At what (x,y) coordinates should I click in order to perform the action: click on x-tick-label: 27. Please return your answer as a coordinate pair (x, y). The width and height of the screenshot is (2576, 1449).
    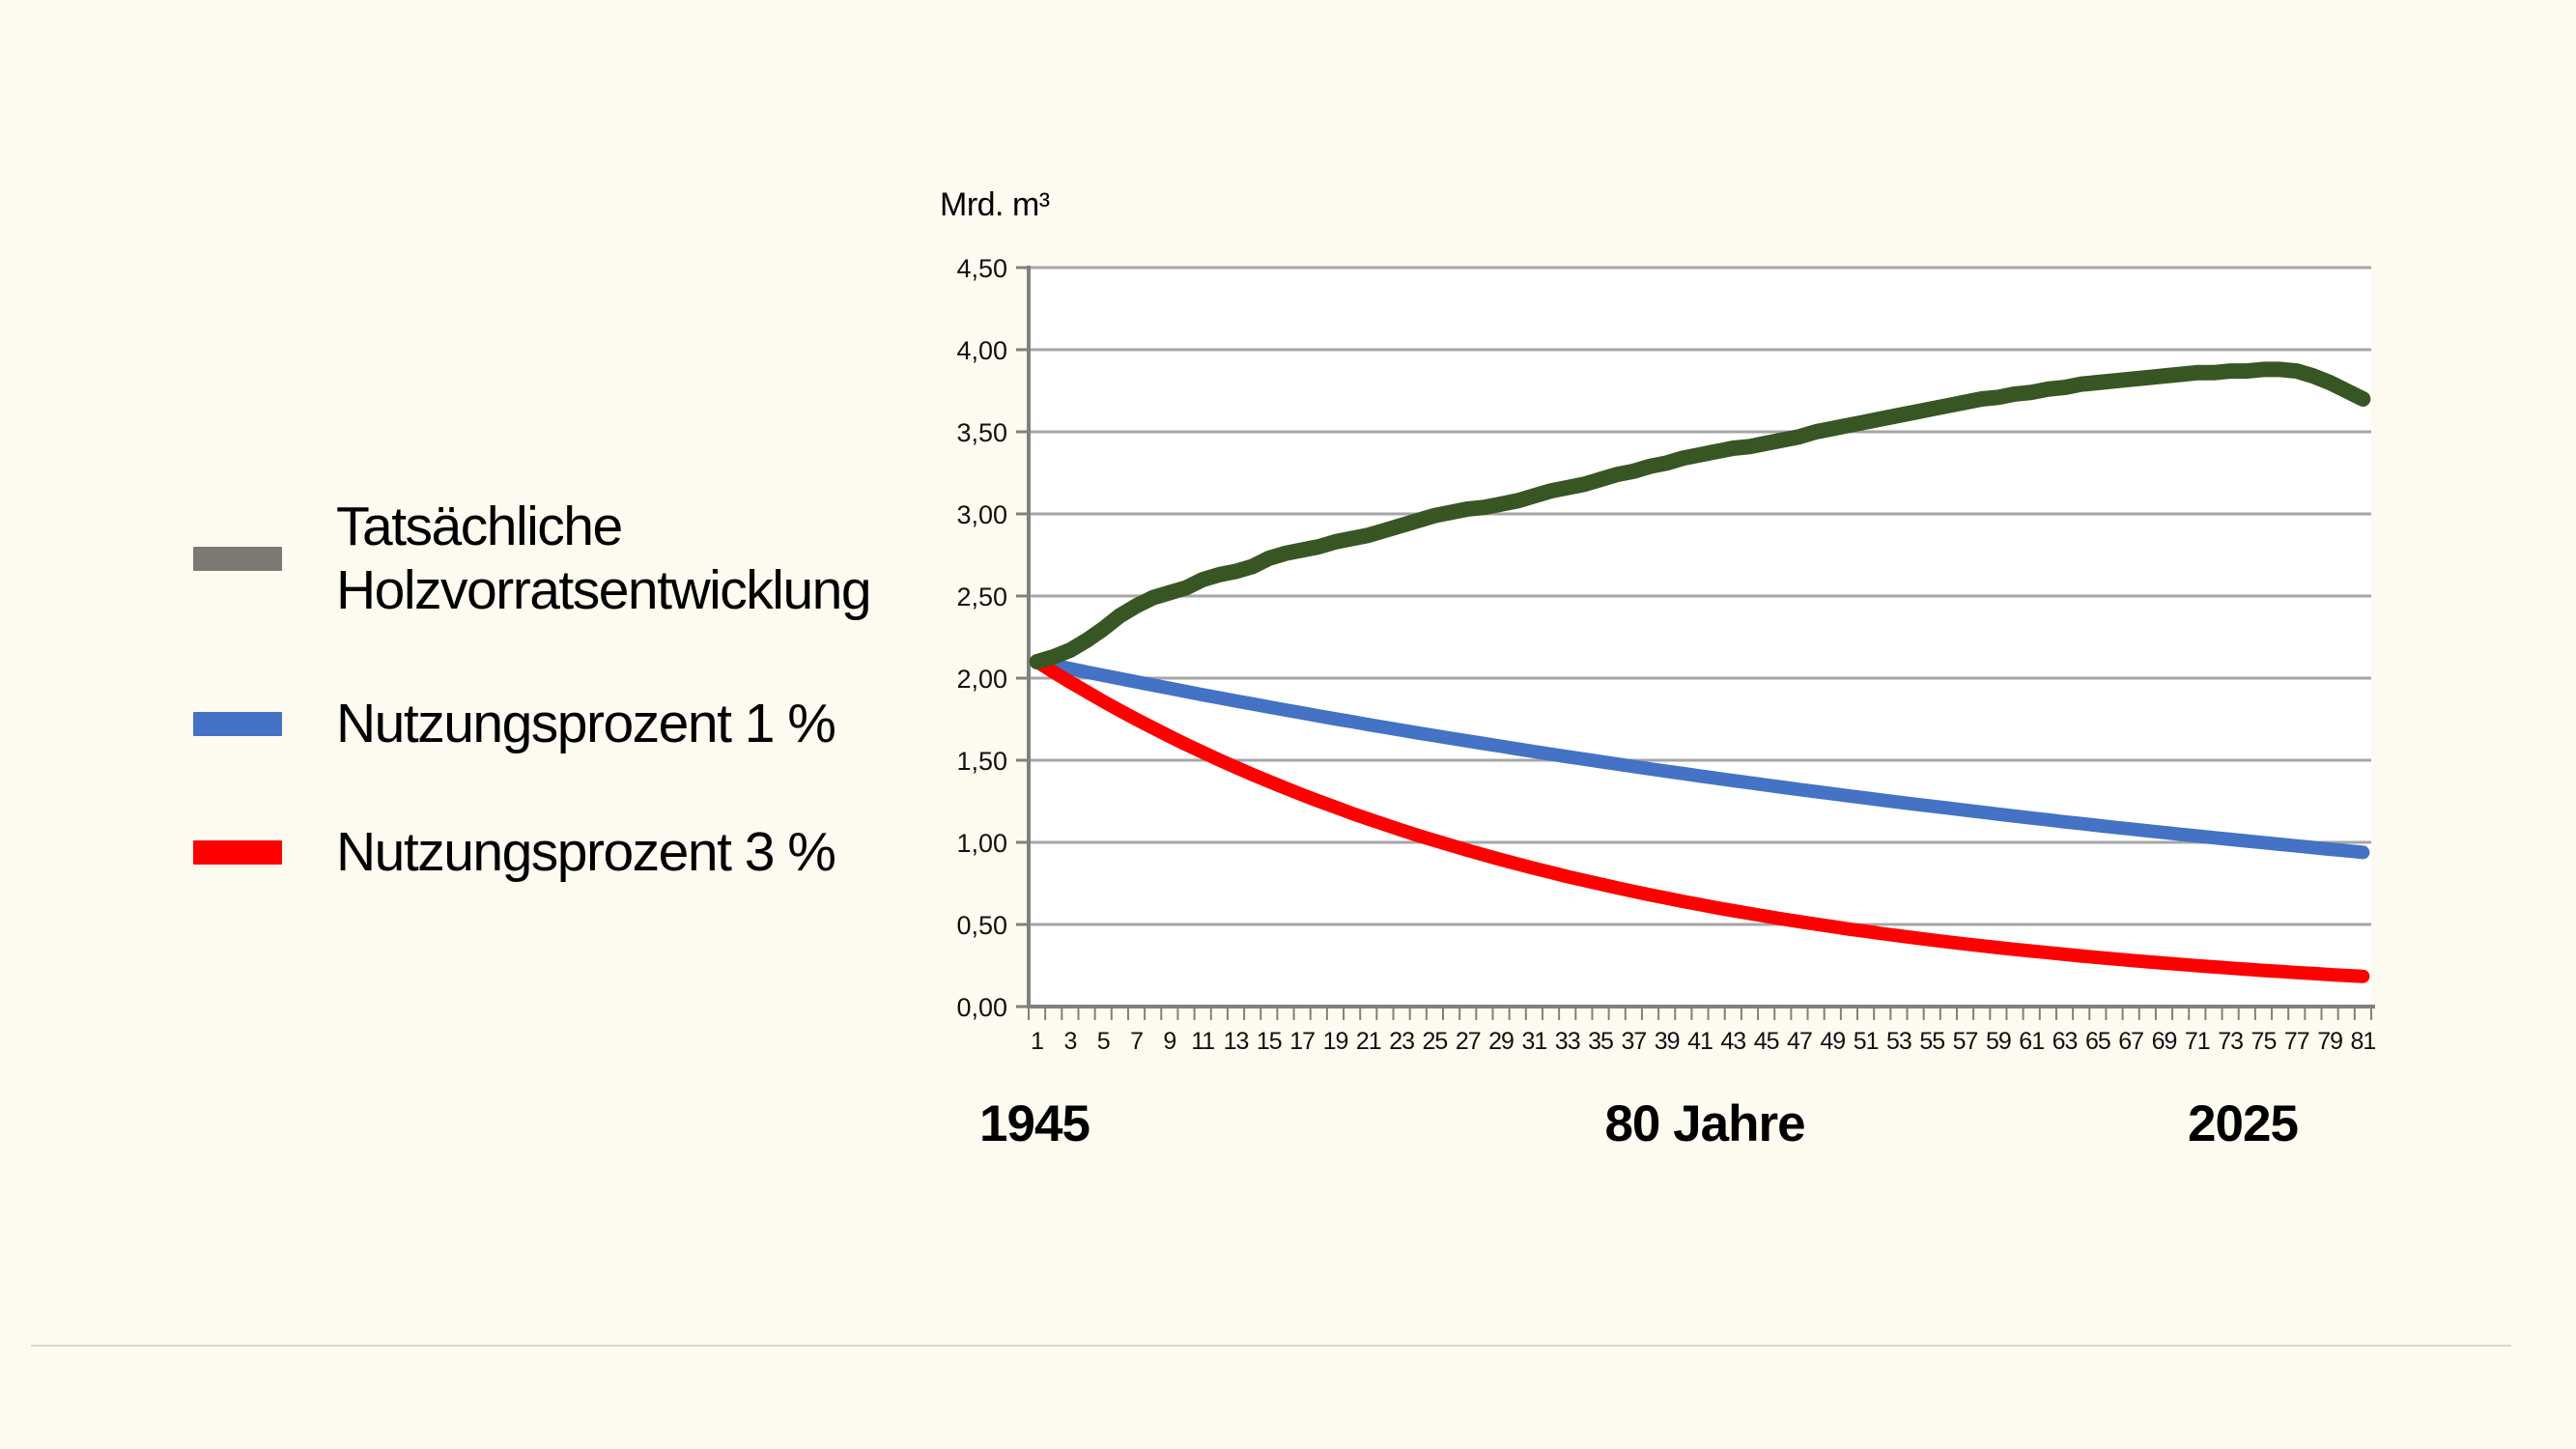
    Looking at the image, I should click on (1468, 1041).